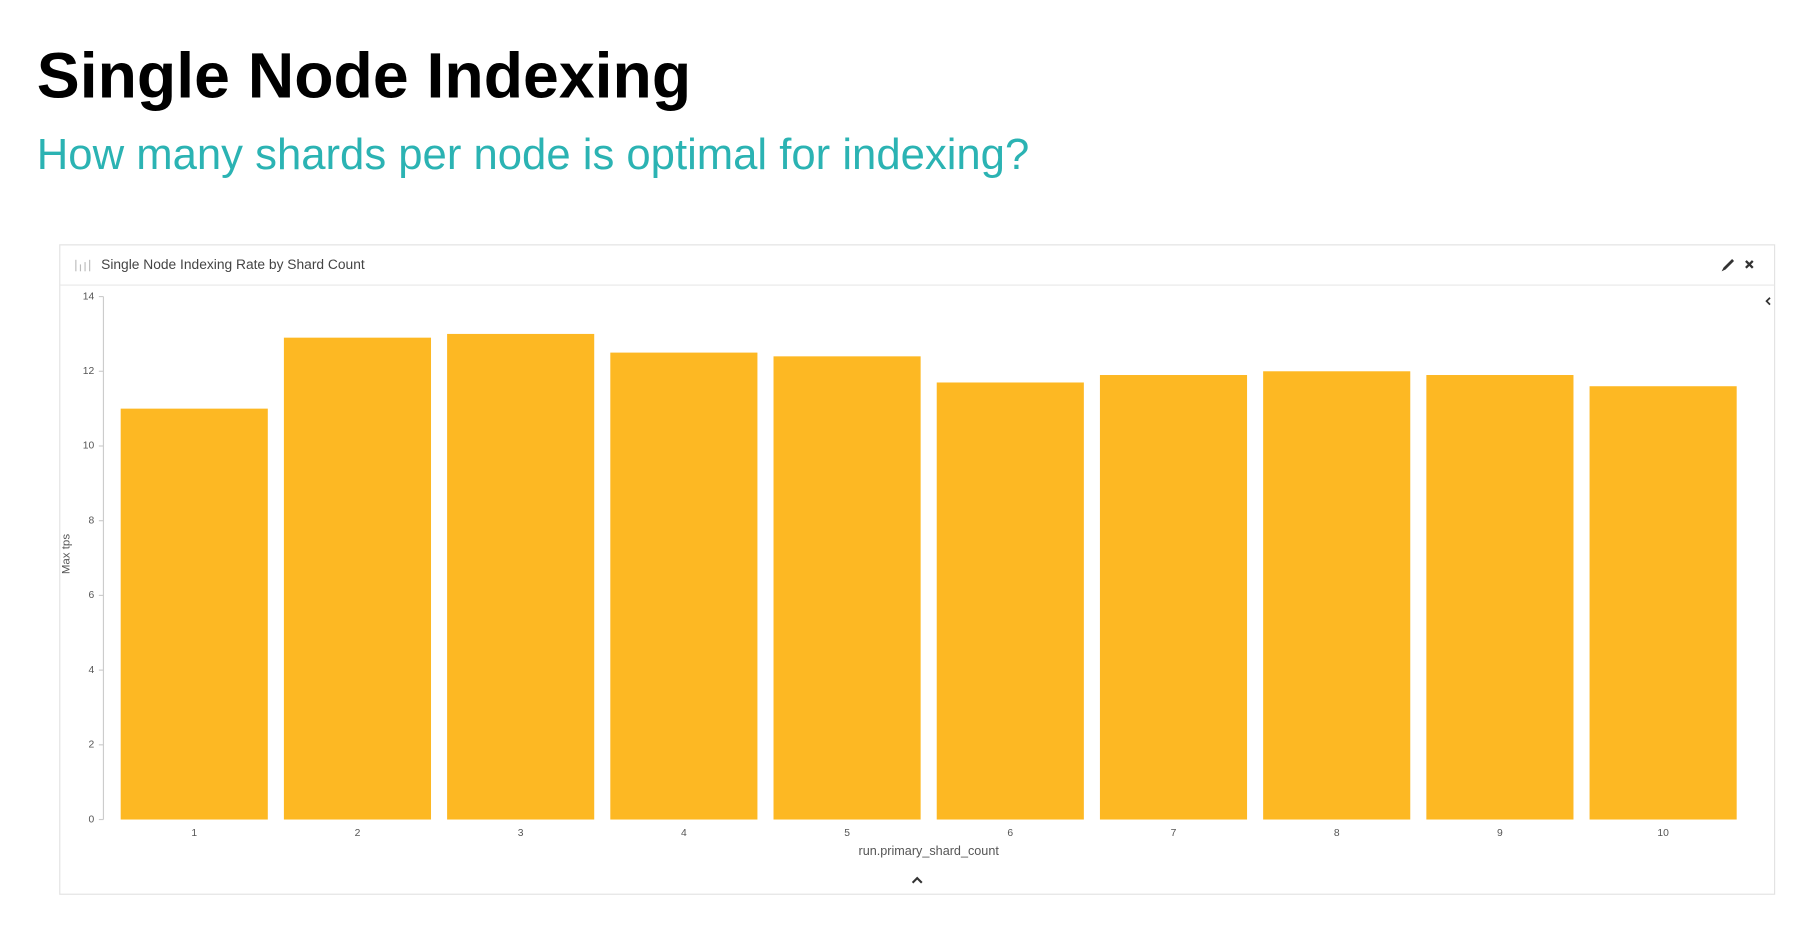 The height and width of the screenshot is (926, 1793). I want to click on x-tick-label: 8, so click(1337, 833).